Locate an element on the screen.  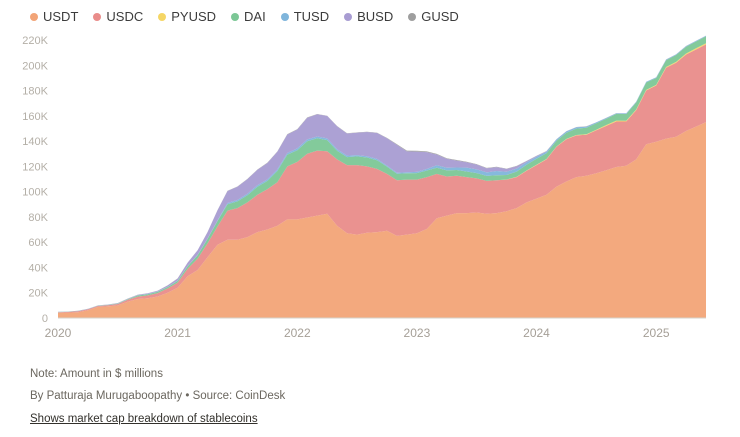
y-axis-label: 120K is located at coordinates (35, 167).